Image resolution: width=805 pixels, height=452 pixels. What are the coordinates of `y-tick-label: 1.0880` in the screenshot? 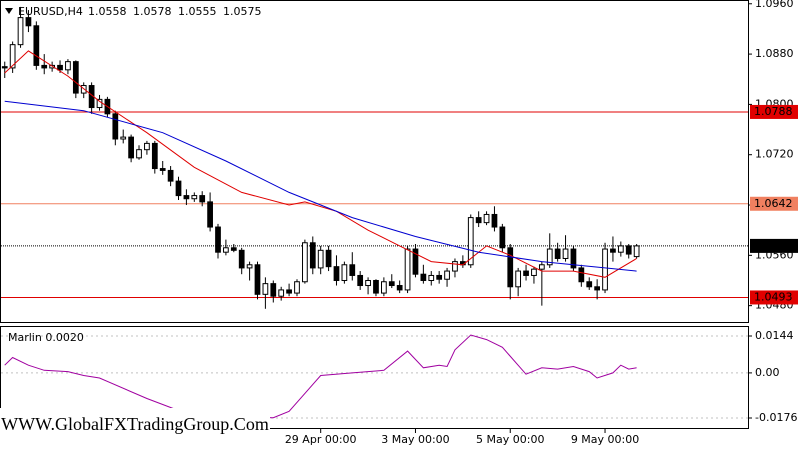 It's located at (774, 53).